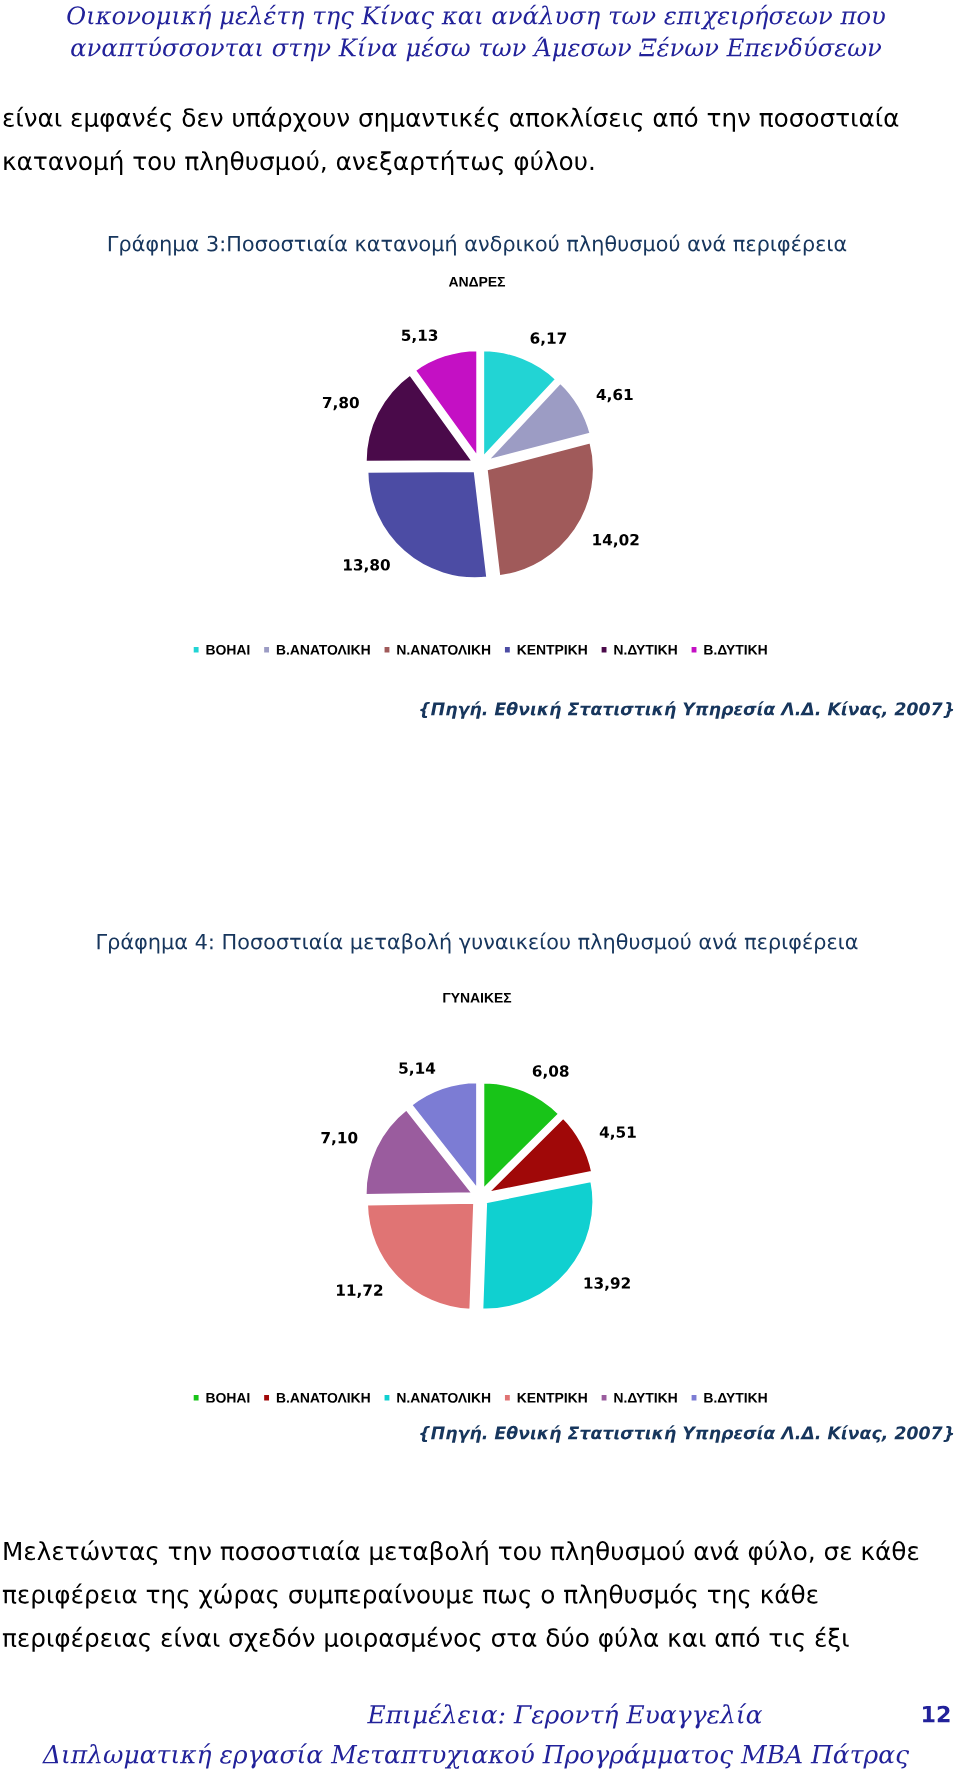  What do you see at coordinates (340, 403) in the screenshot?
I see `data-label: 7,80` at bounding box center [340, 403].